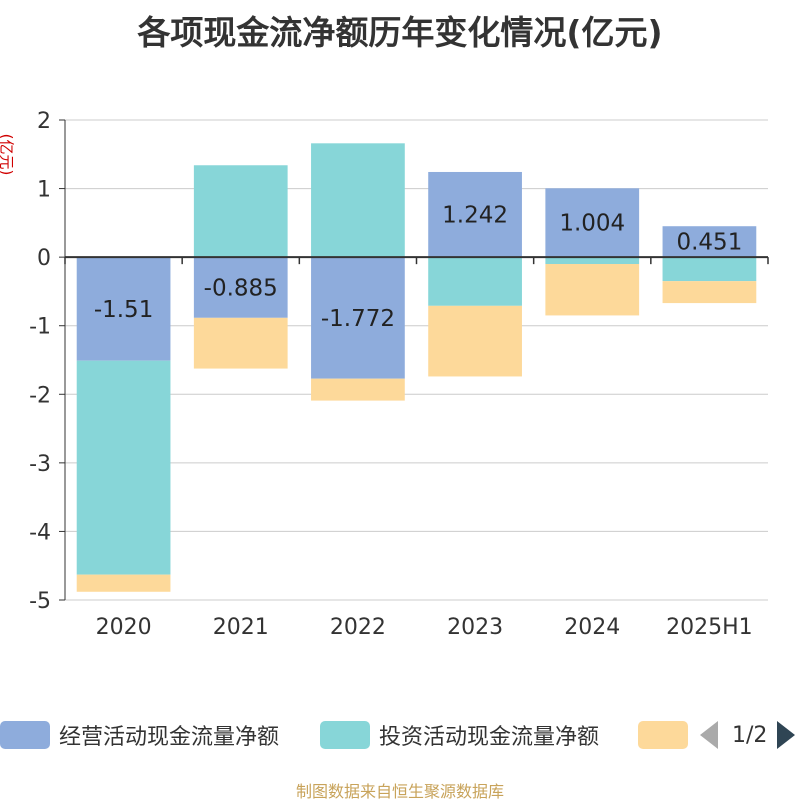  I want to click on x-tick-label: 2020, so click(124, 627).